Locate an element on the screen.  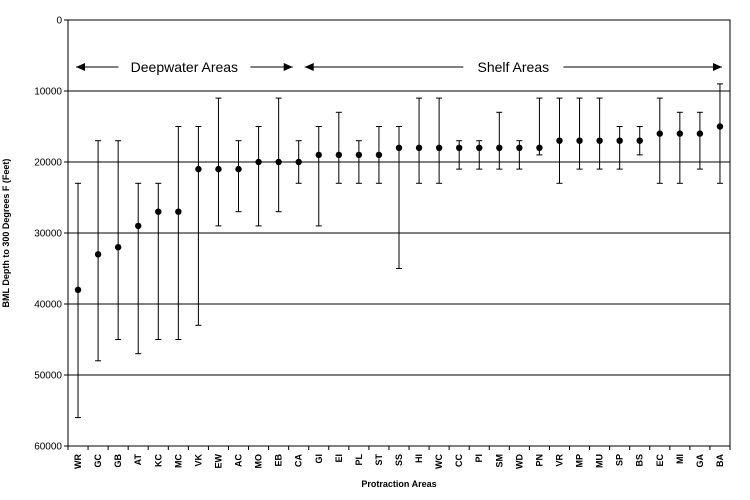
region-annotations: Deepwater Areas Shelf Areas is located at coordinates (399, 67).